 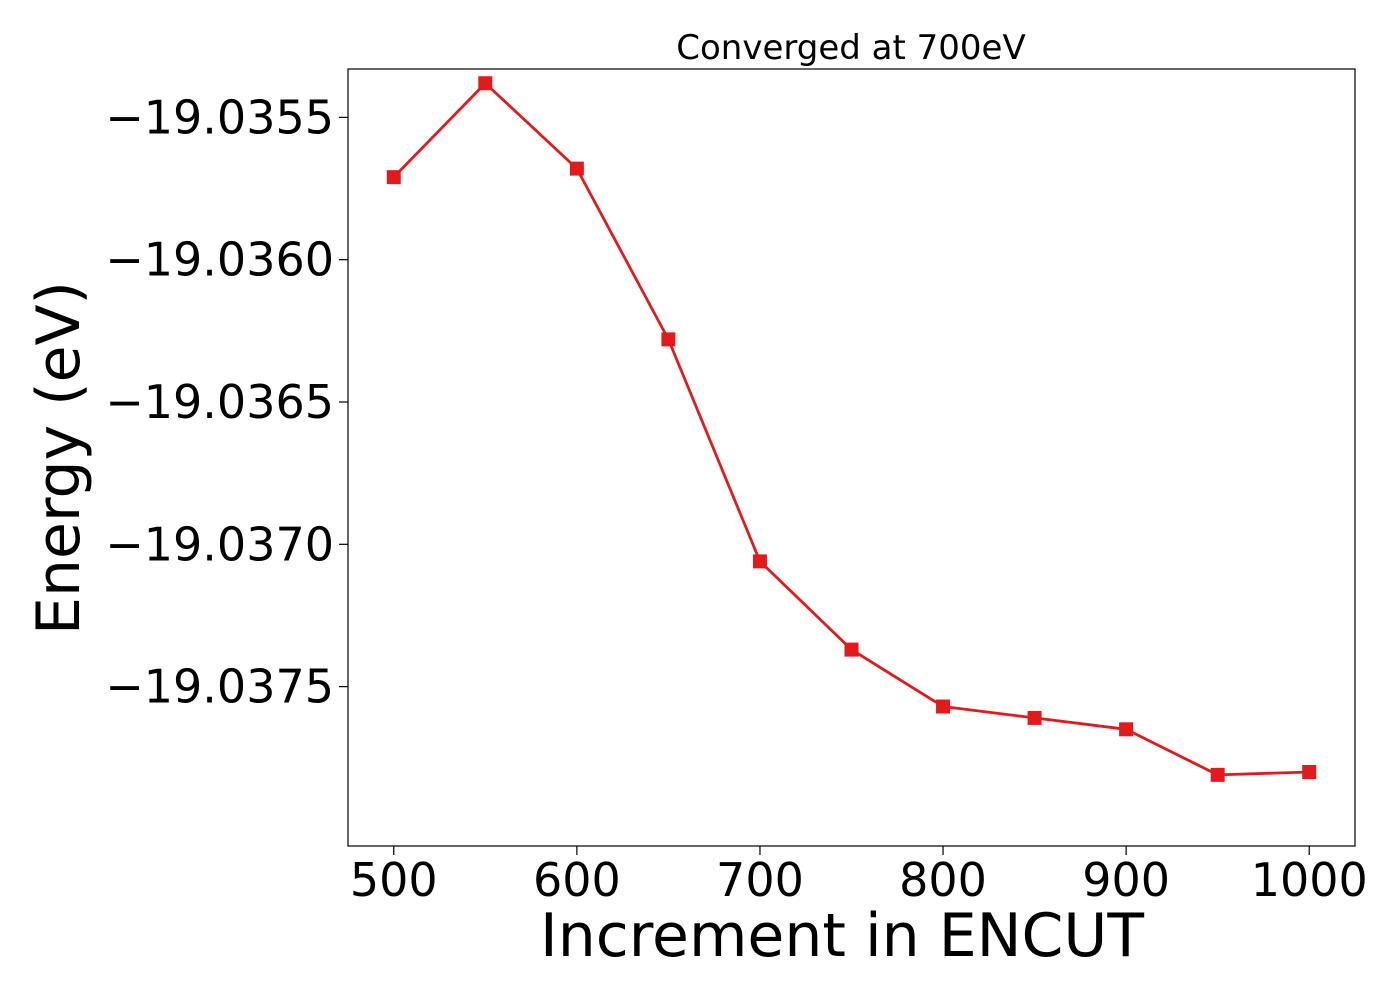 What do you see at coordinates (850, 48) in the screenshot?
I see `chart-title: Converged at 700eV` at bounding box center [850, 48].